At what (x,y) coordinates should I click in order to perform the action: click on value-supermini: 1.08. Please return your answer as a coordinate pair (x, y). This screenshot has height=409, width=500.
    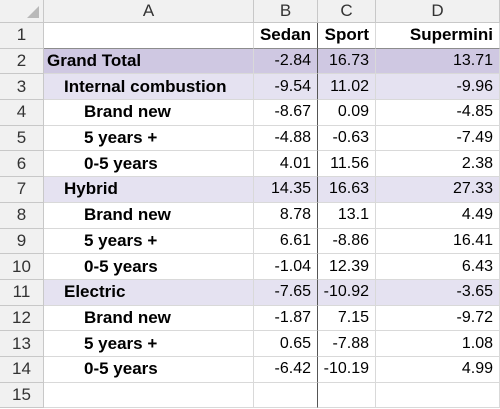
    Looking at the image, I should click on (438, 344).